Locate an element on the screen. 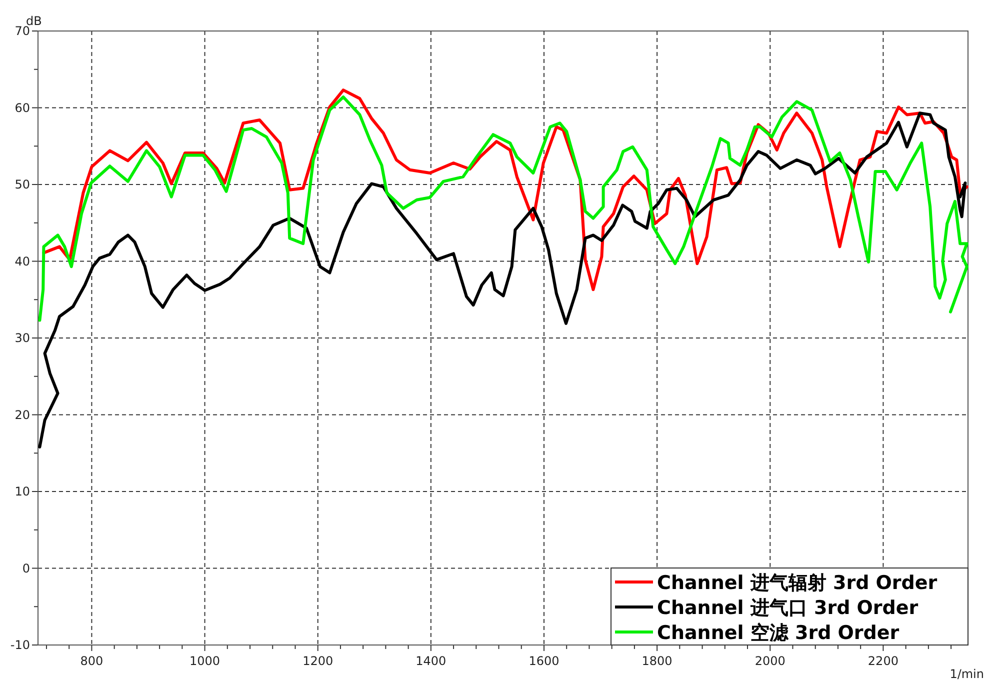 The width and height of the screenshot is (988, 682). y-tick-label: 70 is located at coordinates (22, 31).